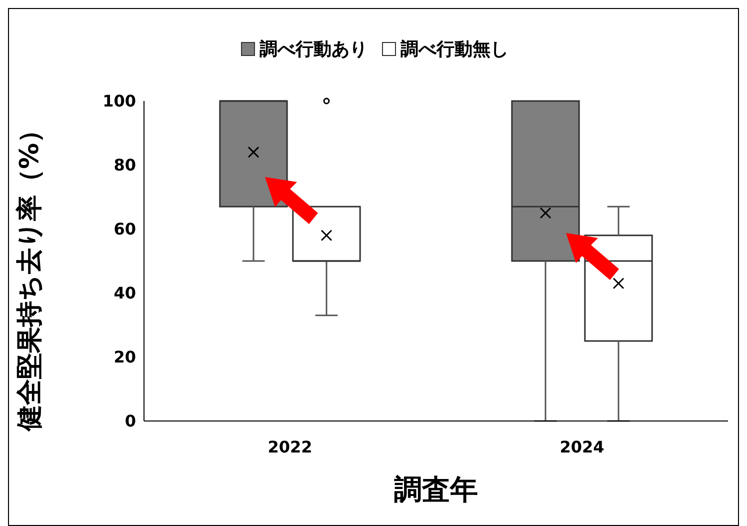 The image size is (747, 526). Describe the element at coordinates (314, 49) in the screenshot. I see `legend-label: 調べ行動あり` at that location.